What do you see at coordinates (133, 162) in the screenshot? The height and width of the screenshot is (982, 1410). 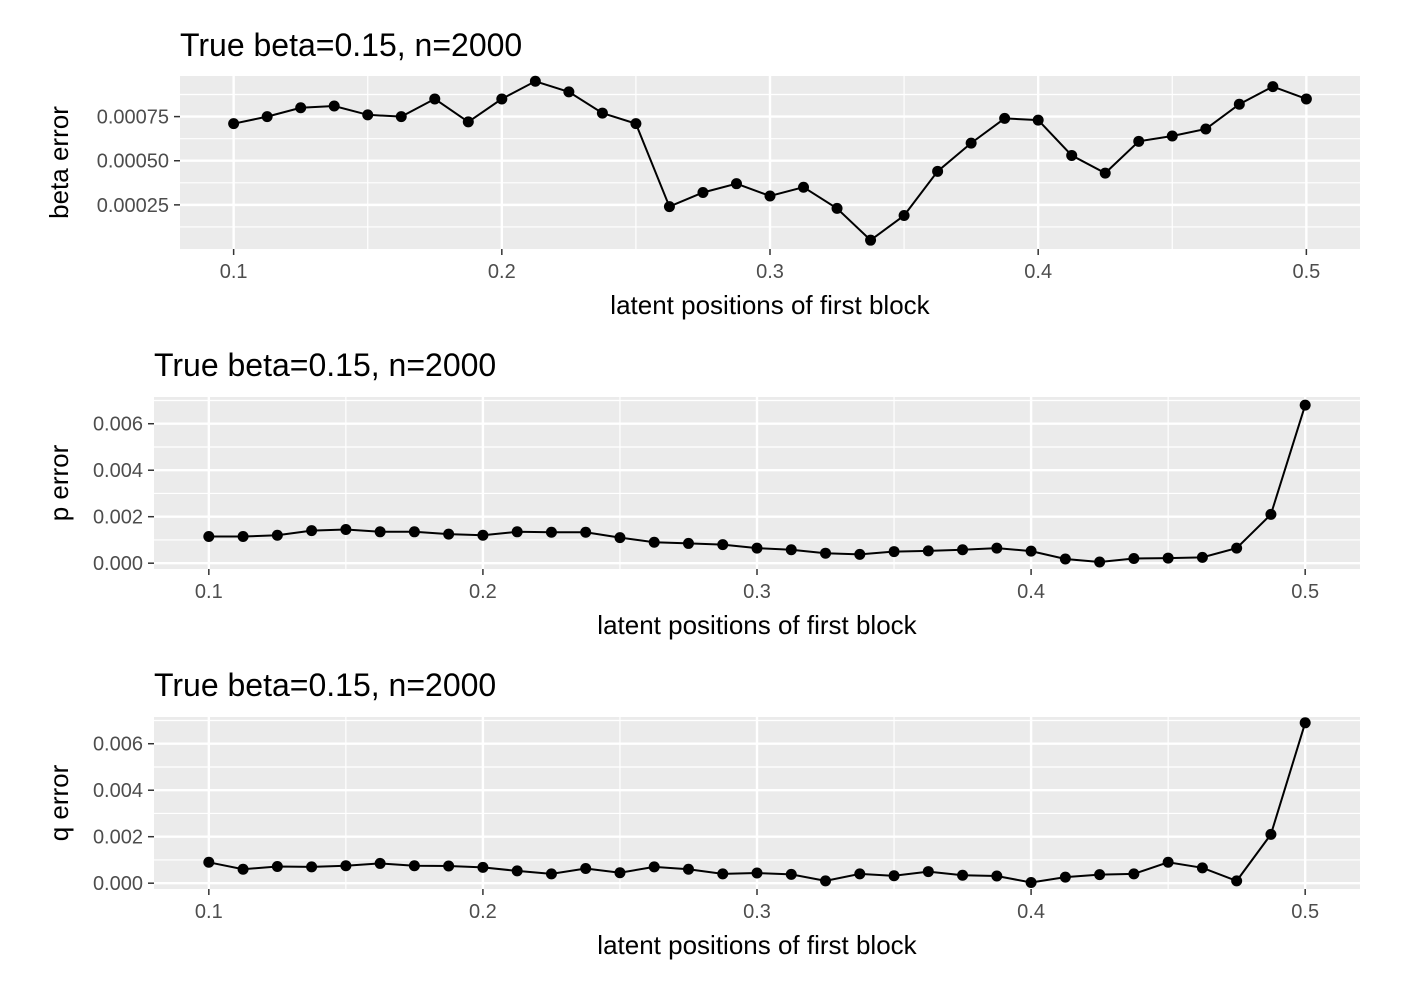 I see `y-tick-label: 0.00050` at bounding box center [133, 162].